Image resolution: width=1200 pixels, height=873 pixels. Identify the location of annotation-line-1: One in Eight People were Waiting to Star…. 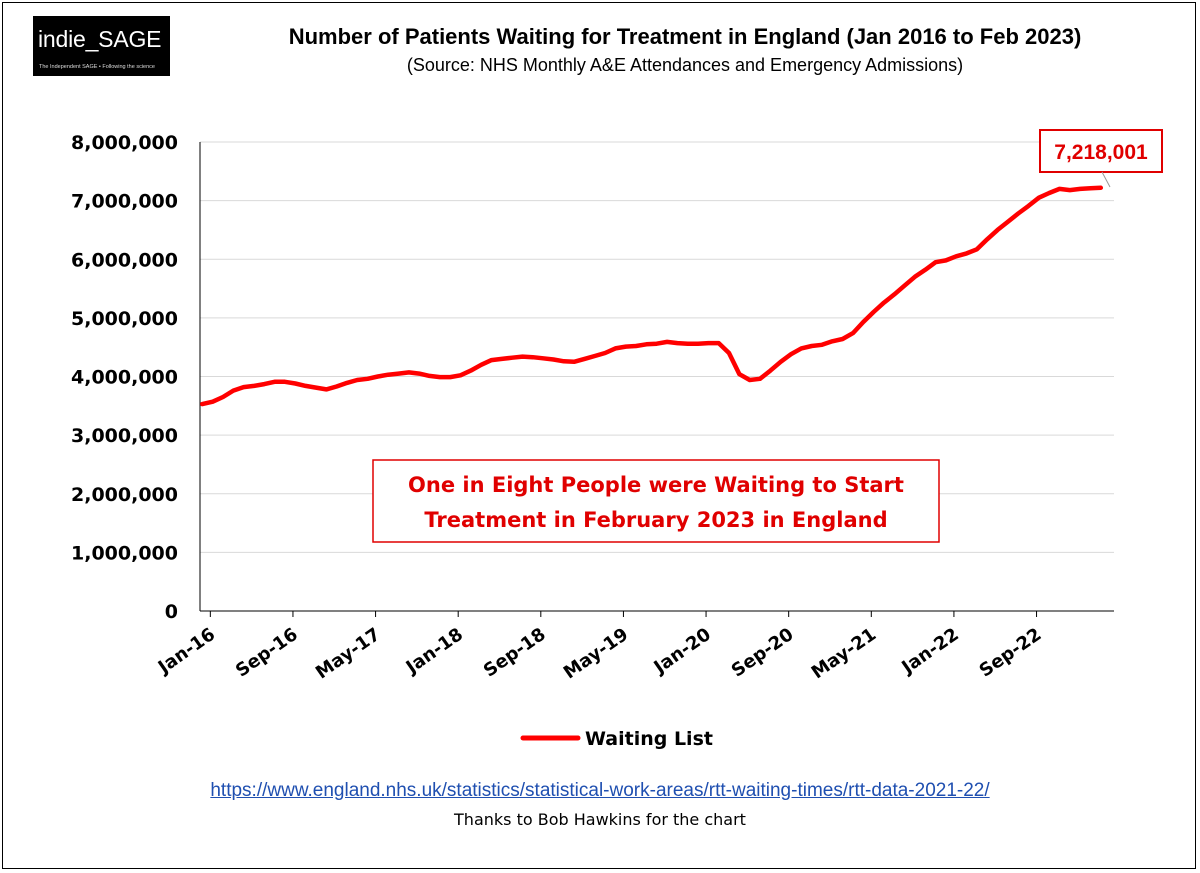
(656, 485).